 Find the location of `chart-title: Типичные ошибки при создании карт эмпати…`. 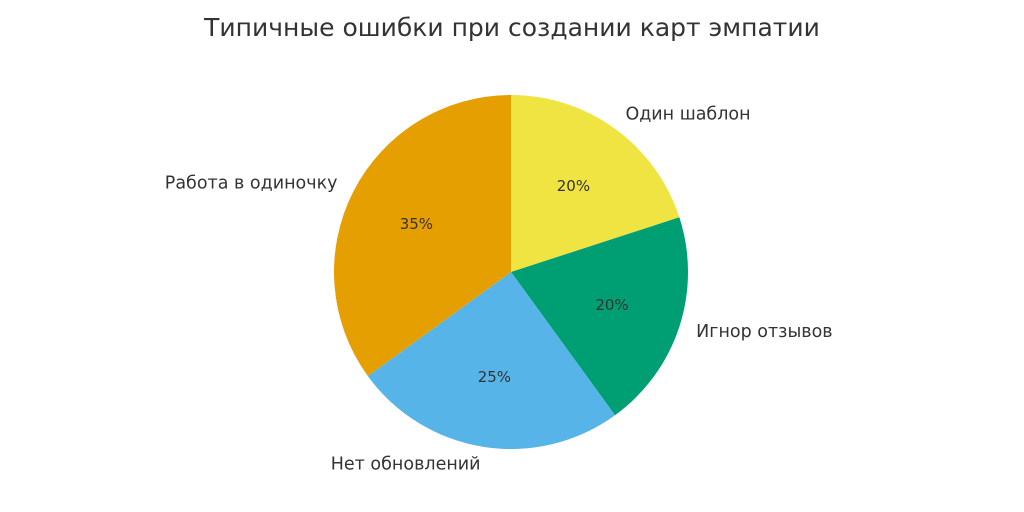

chart-title: Типичные ошибки при создании карт эмпати… is located at coordinates (512, 27).